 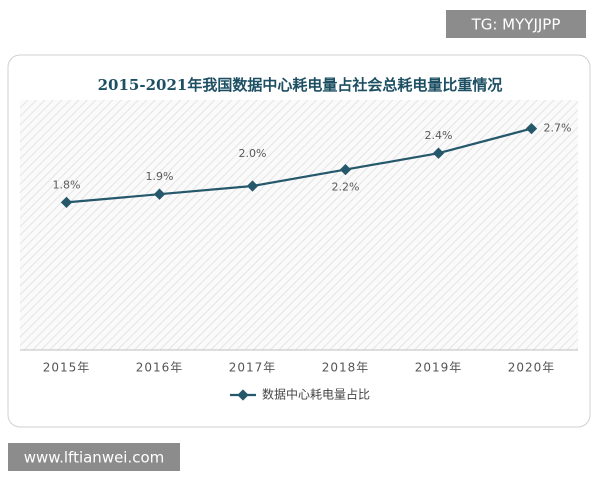 What do you see at coordinates (532, 368) in the screenshot?
I see `x-tick-label: 2020年` at bounding box center [532, 368].